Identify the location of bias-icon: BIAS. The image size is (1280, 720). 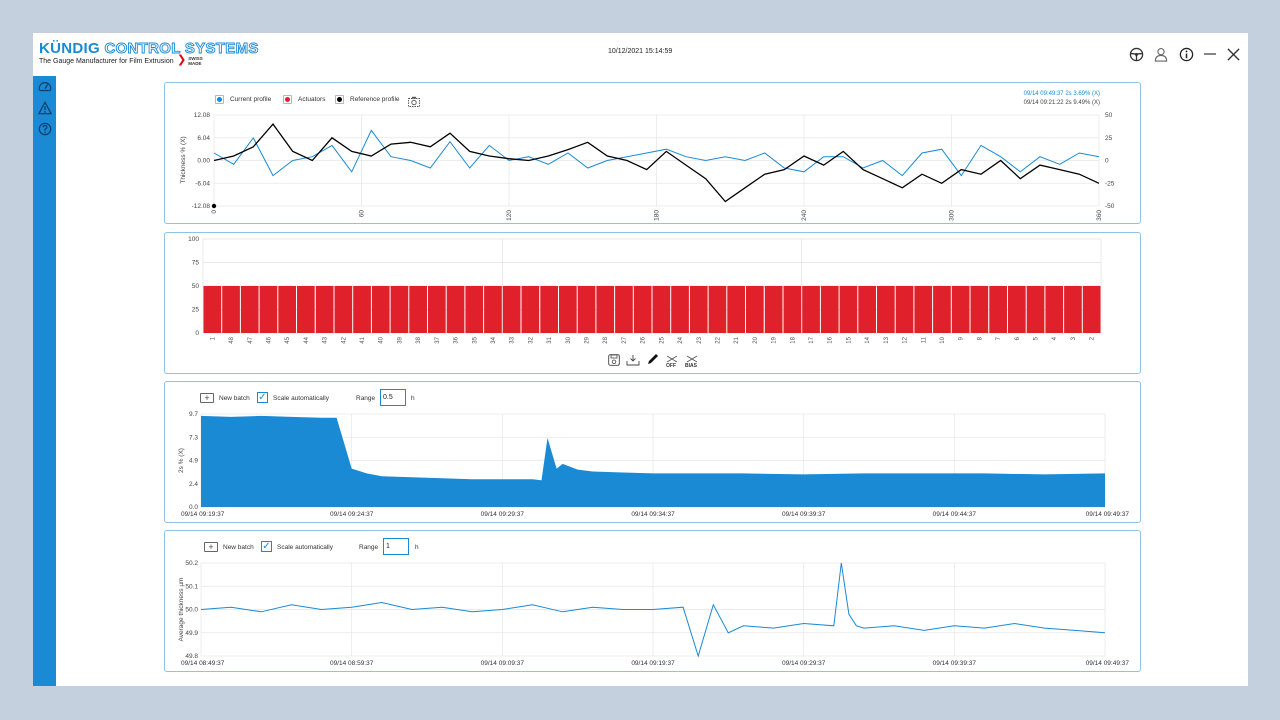
(692, 362).